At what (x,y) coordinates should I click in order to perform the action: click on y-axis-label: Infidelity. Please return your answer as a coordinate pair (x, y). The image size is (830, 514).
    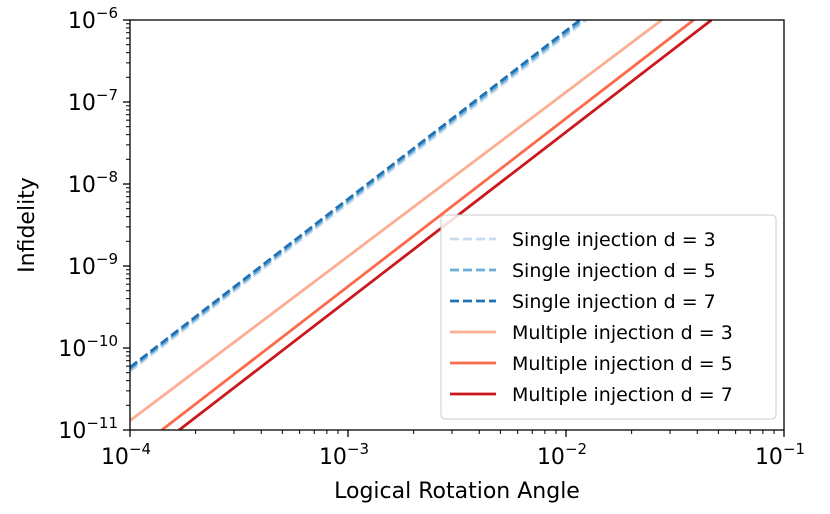
    Looking at the image, I should click on (27, 225).